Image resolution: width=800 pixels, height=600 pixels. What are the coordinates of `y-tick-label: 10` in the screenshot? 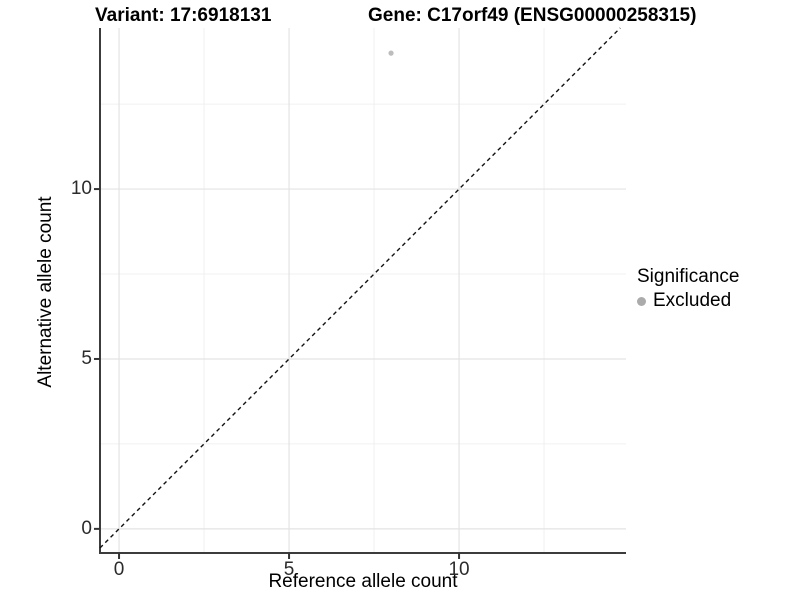 It's located at (81, 189).